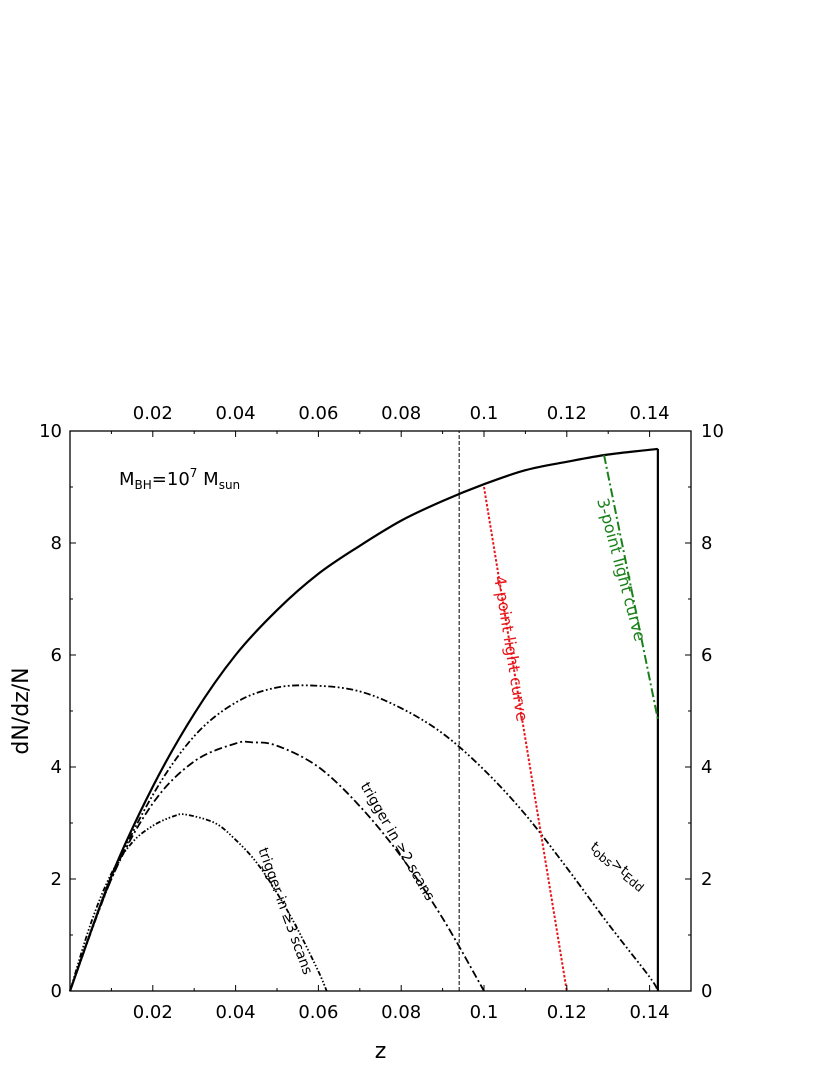 The height and width of the screenshot is (1075, 830). Describe the element at coordinates (706, 767) in the screenshot. I see `right-y-tick-label: 4` at that location.